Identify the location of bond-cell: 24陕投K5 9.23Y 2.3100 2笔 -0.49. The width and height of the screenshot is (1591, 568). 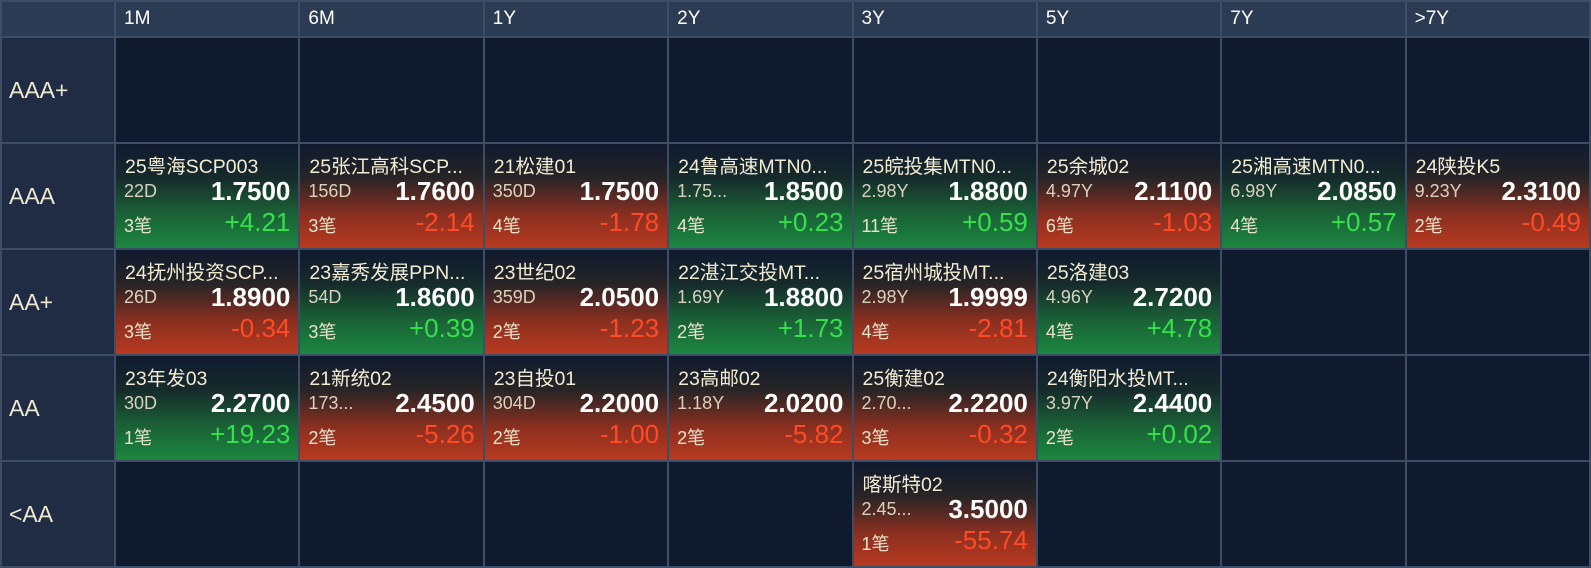
(1497, 196).